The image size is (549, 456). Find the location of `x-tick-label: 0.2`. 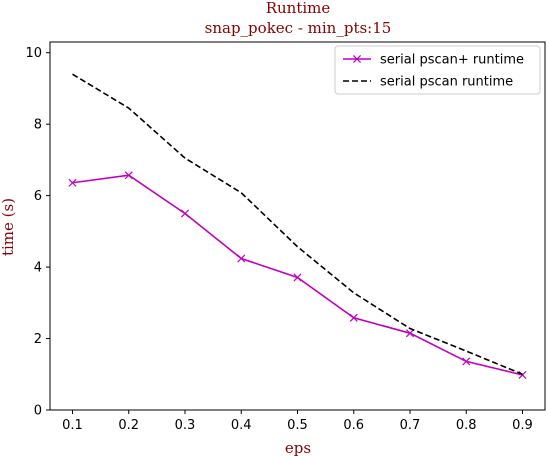

x-tick-label: 0.2 is located at coordinates (128, 425).